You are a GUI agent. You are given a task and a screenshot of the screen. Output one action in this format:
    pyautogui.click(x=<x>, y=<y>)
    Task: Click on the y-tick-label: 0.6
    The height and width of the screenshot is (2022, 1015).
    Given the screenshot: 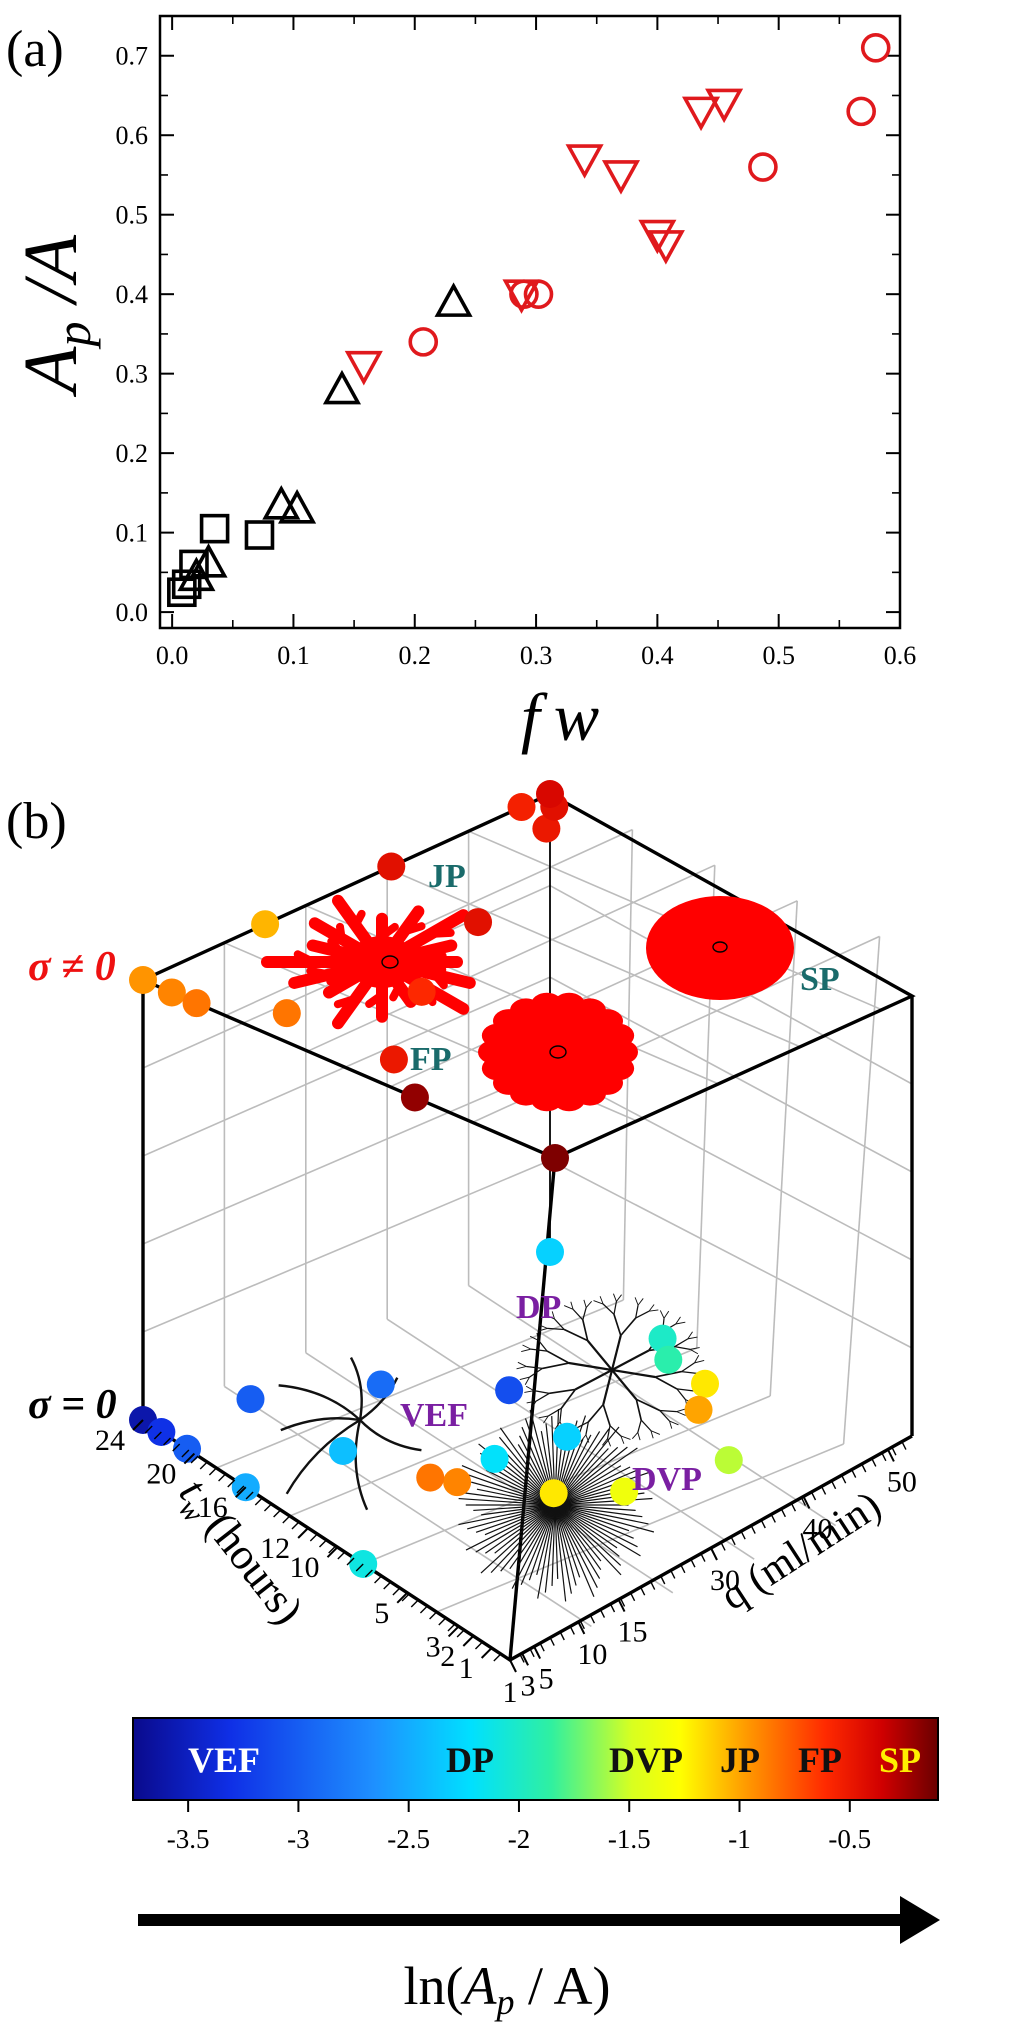 What is the action you would take?
    pyautogui.click(x=132, y=135)
    